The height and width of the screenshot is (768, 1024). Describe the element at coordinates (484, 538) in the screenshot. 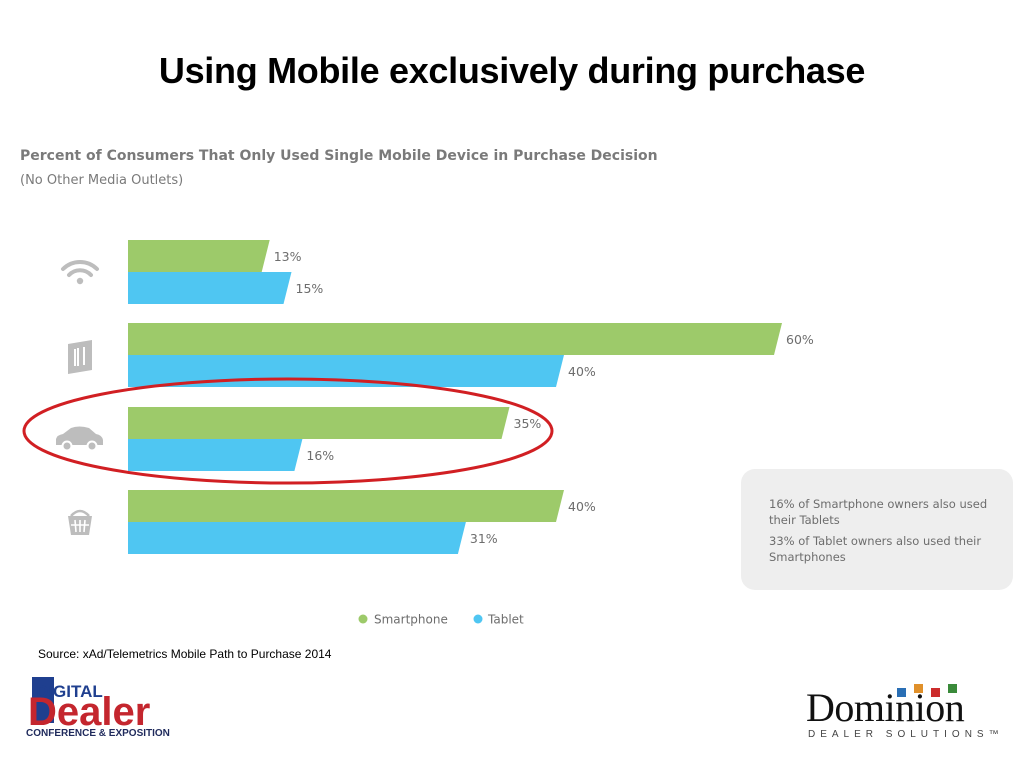

I see `data-label-tablet-3: 31%` at that location.